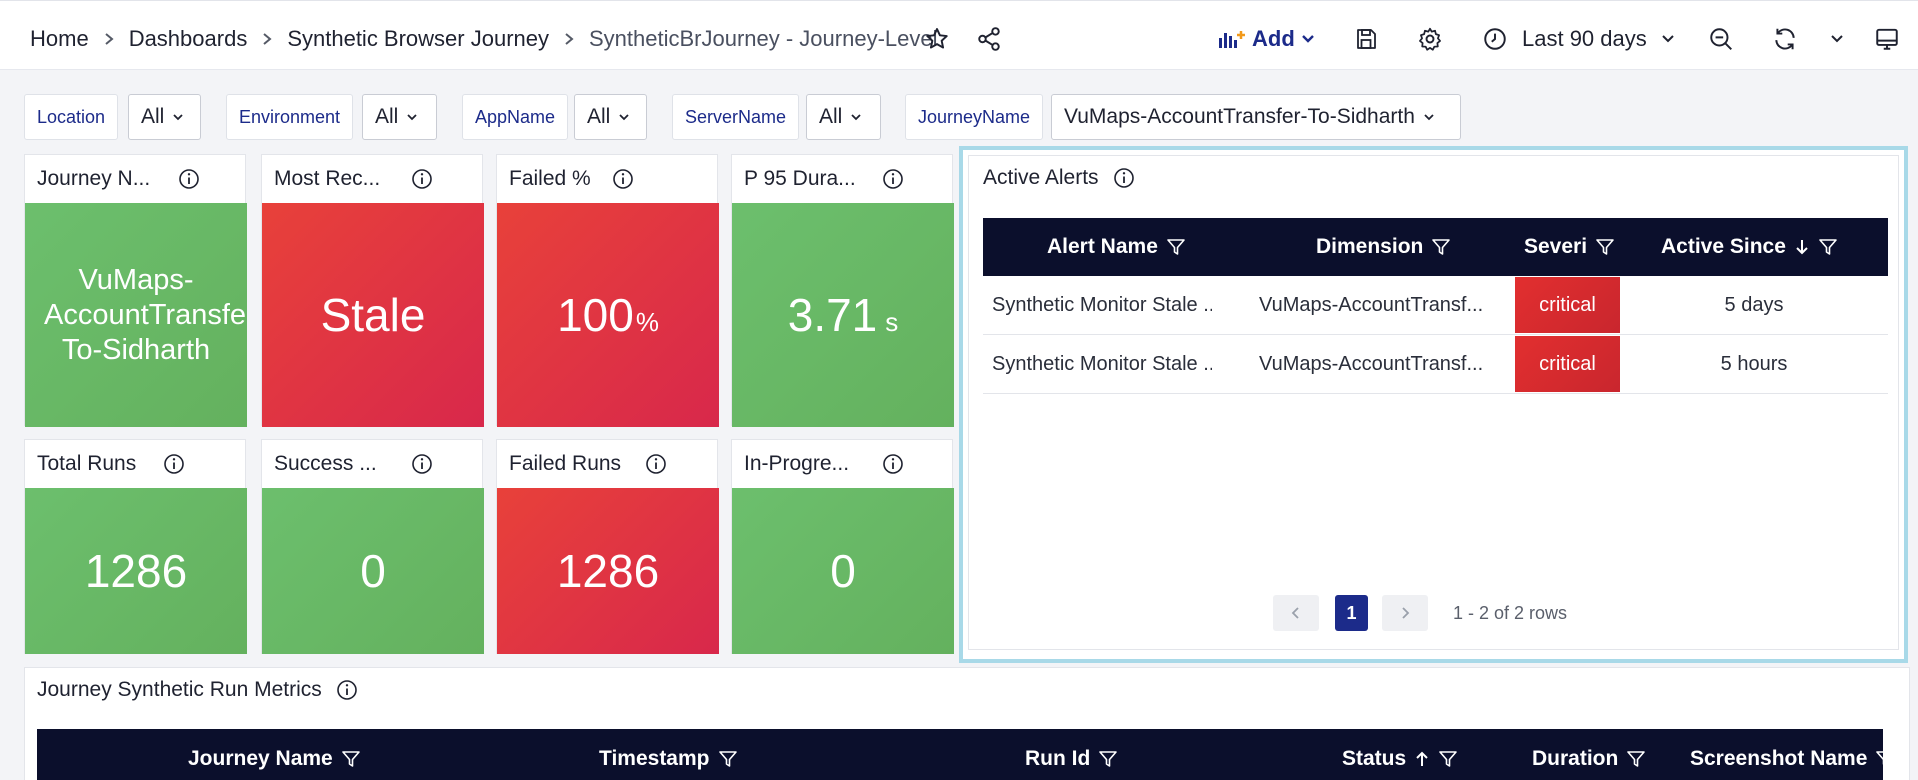  What do you see at coordinates (843, 571) in the screenshot?
I see `in-progress-value: 0` at bounding box center [843, 571].